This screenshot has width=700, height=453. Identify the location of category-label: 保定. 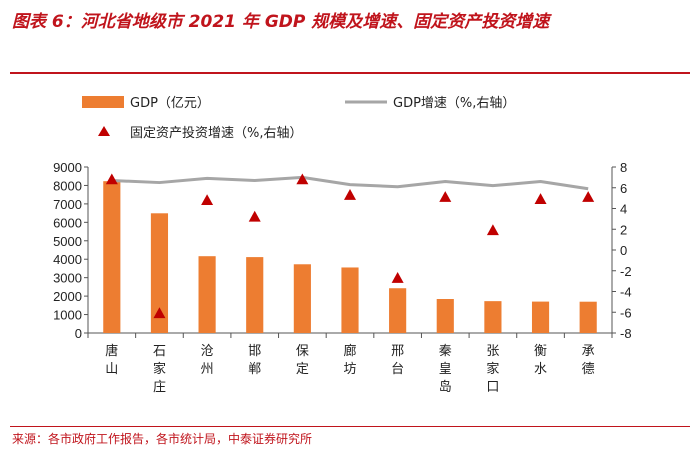
(302, 360).